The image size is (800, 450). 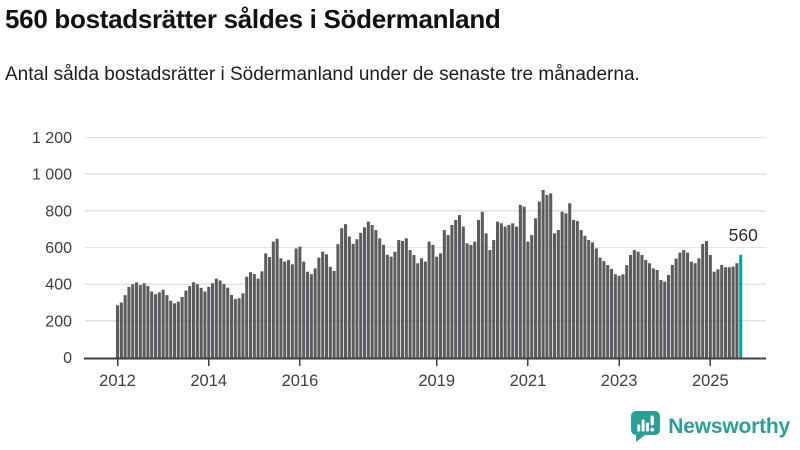 I want to click on logo-exclamation-bar, so click(x=652, y=420).